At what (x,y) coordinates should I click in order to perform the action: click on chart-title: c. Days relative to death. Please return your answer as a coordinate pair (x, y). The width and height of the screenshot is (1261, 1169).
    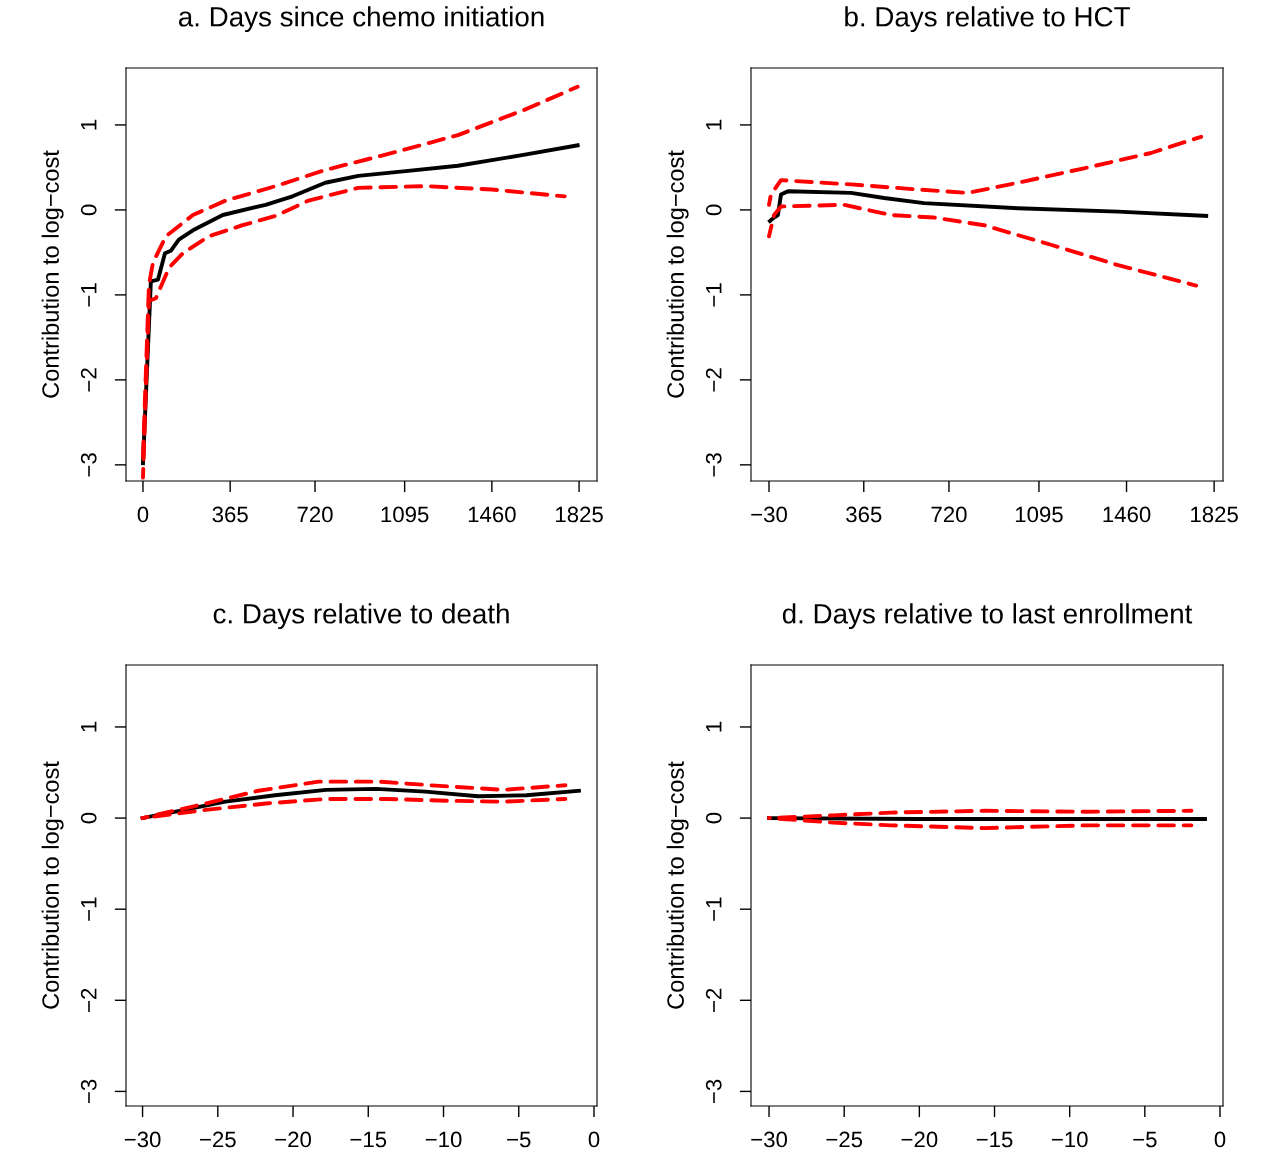
    Looking at the image, I should click on (361, 616).